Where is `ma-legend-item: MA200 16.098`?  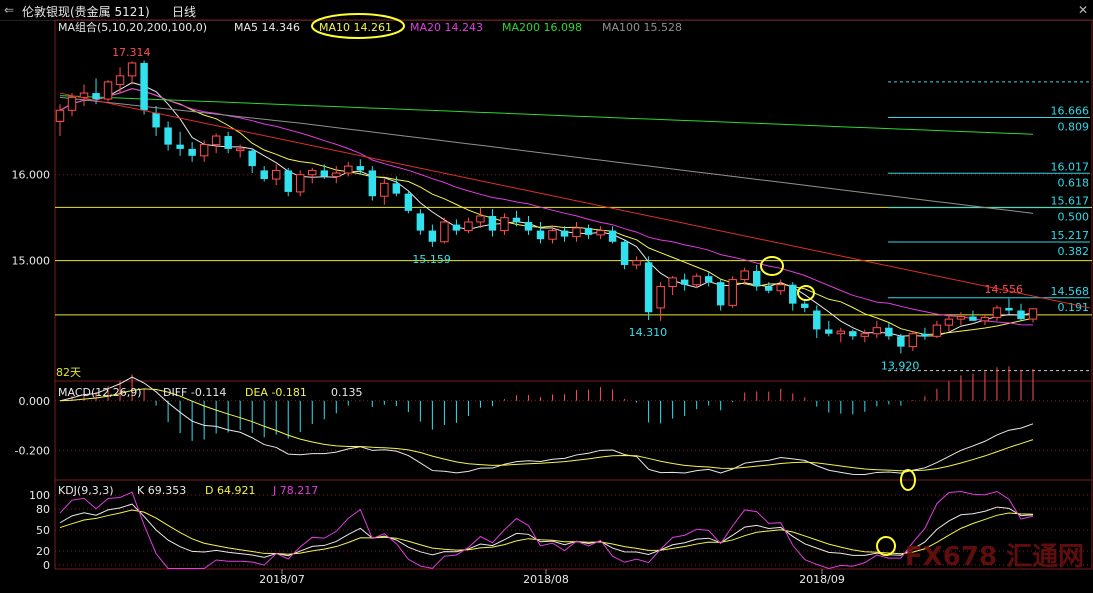 ma-legend-item: MA200 16.098 is located at coordinates (542, 27).